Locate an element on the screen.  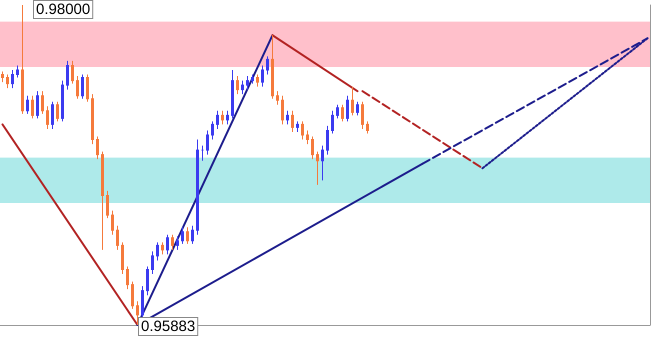
annotation: 0.95883 is located at coordinates (168, 326).